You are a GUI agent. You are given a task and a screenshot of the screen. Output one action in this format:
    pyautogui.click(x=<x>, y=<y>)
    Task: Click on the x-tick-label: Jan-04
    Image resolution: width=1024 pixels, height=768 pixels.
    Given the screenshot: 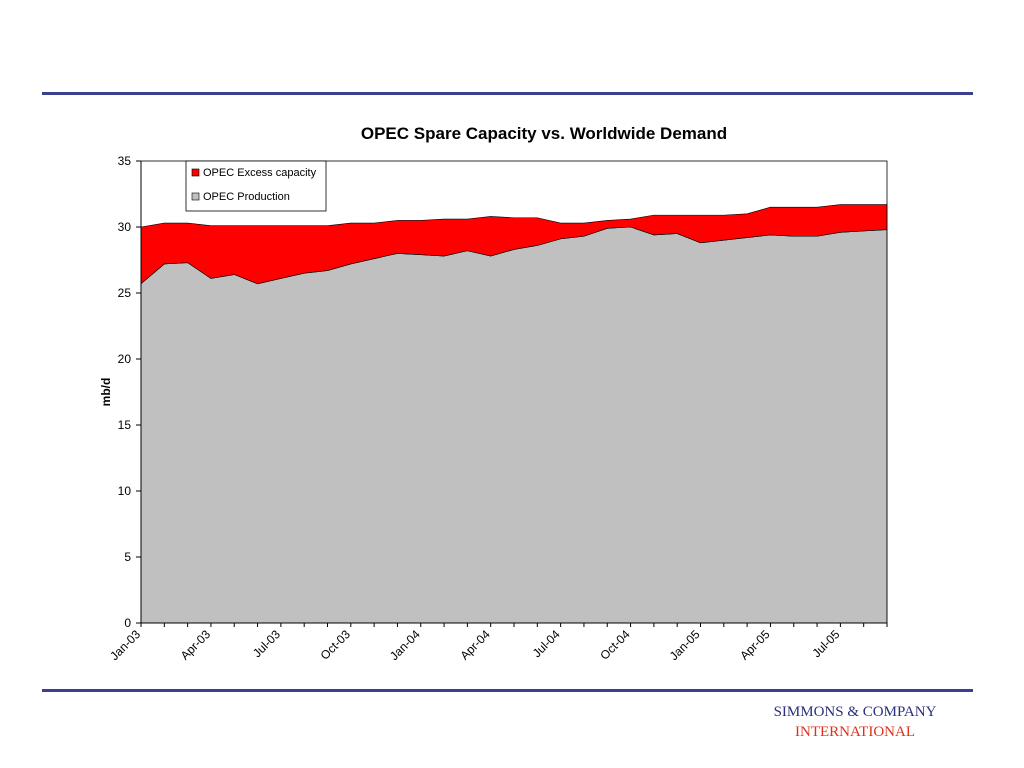 What is the action you would take?
    pyautogui.click(x=405, y=645)
    